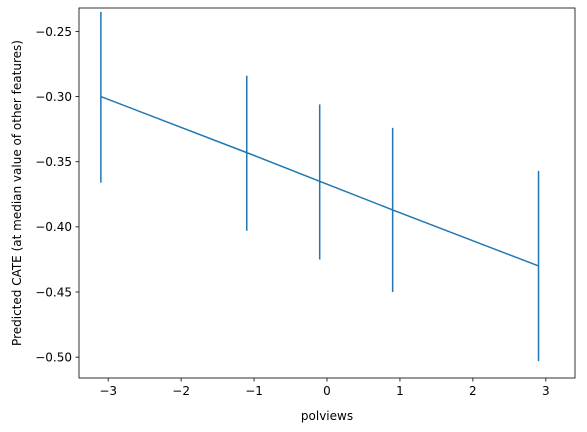 The width and height of the screenshot is (587, 432). Describe the element at coordinates (53, 227) in the screenshot. I see `y-tick-label: −0.40` at that location.